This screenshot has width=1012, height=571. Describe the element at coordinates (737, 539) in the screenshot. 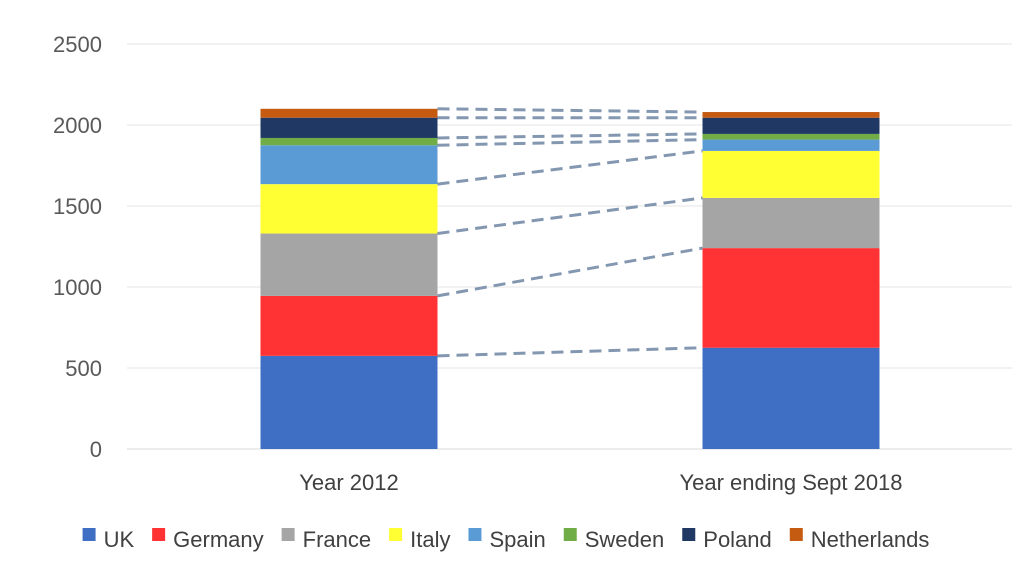

I see `legend-label: Poland` at that location.